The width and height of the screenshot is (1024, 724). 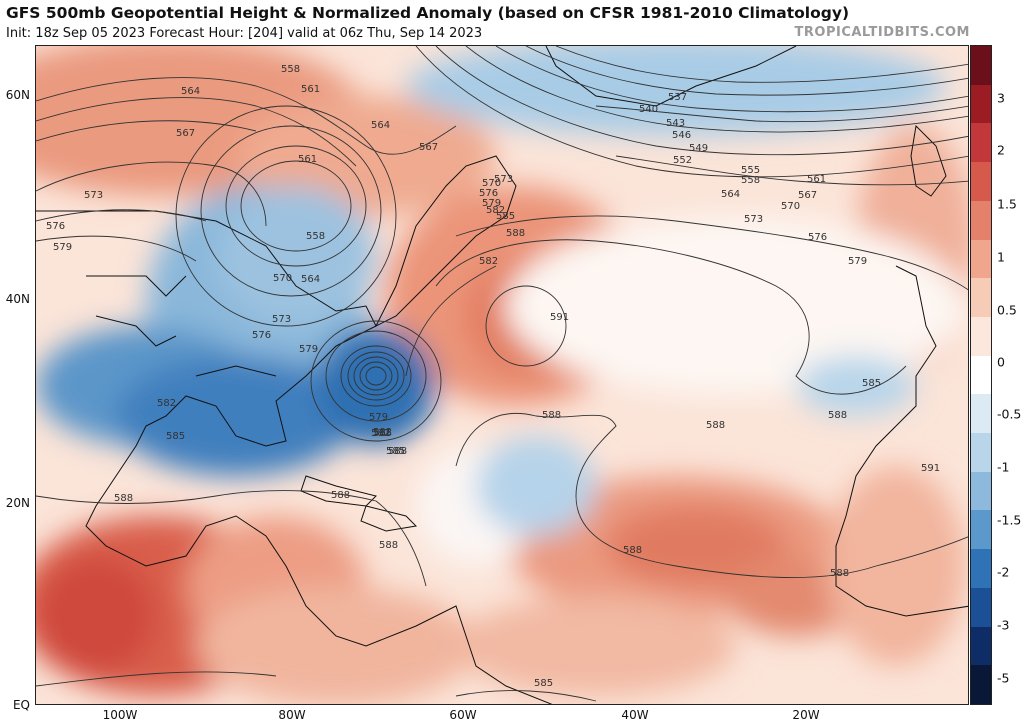 I want to click on lon-label-40w: 40W, so click(x=635, y=715).